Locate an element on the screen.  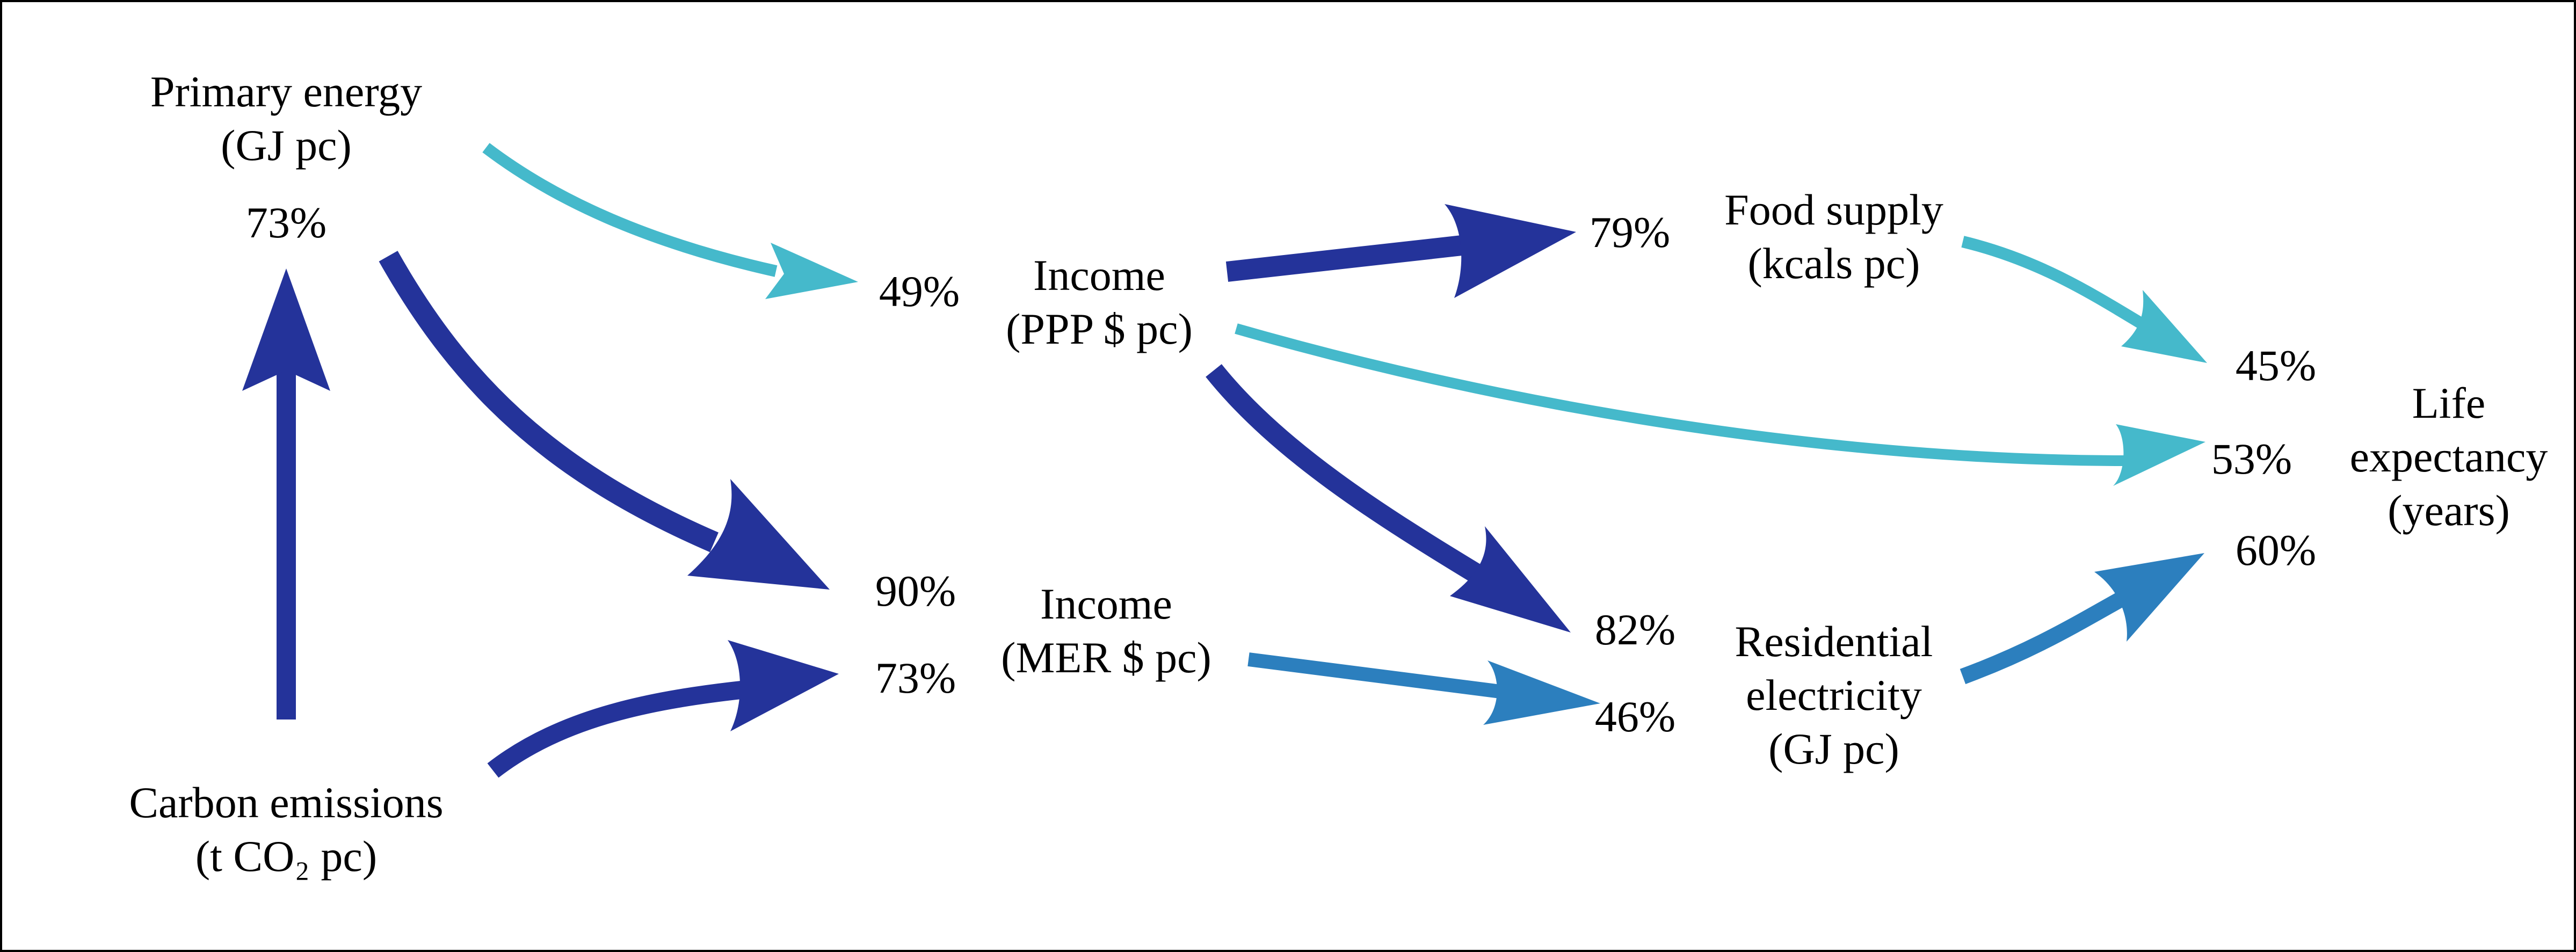
node-food-supply: 79% Food supply (kcals pc) is located at coordinates (1766, 237).